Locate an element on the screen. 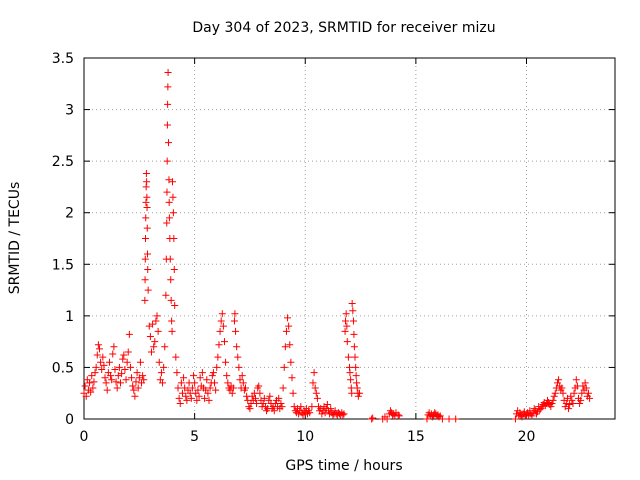 The image size is (640, 480). y-tick-label: 0 is located at coordinates (69, 420).